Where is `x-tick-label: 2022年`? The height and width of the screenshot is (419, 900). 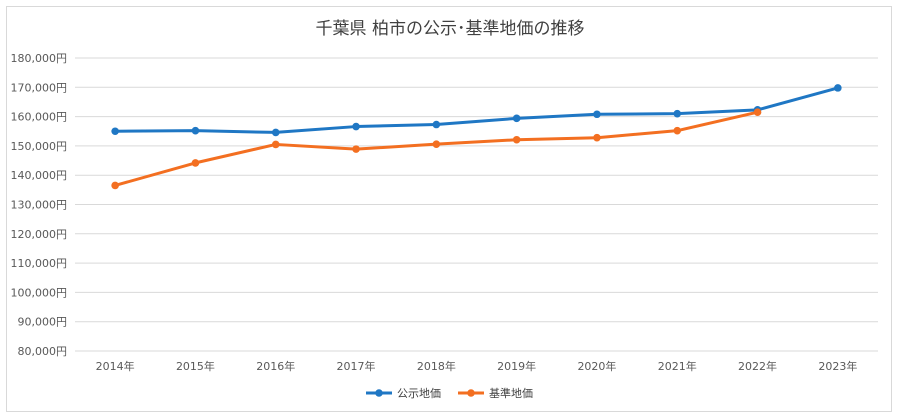 x-tick-label: 2022年 is located at coordinates (757, 366).